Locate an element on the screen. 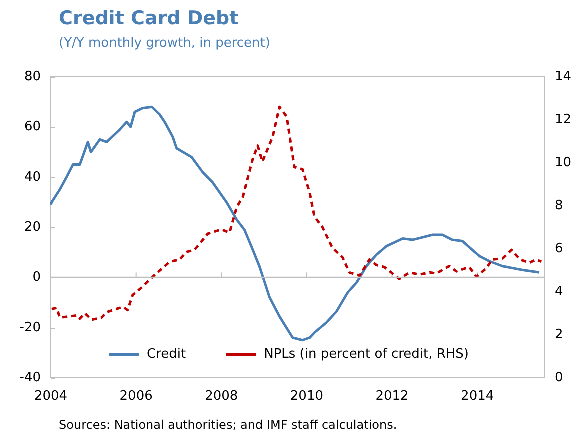  legend-label: NPLs (in percent of credit, RHS) is located at coordinates (367, 354).